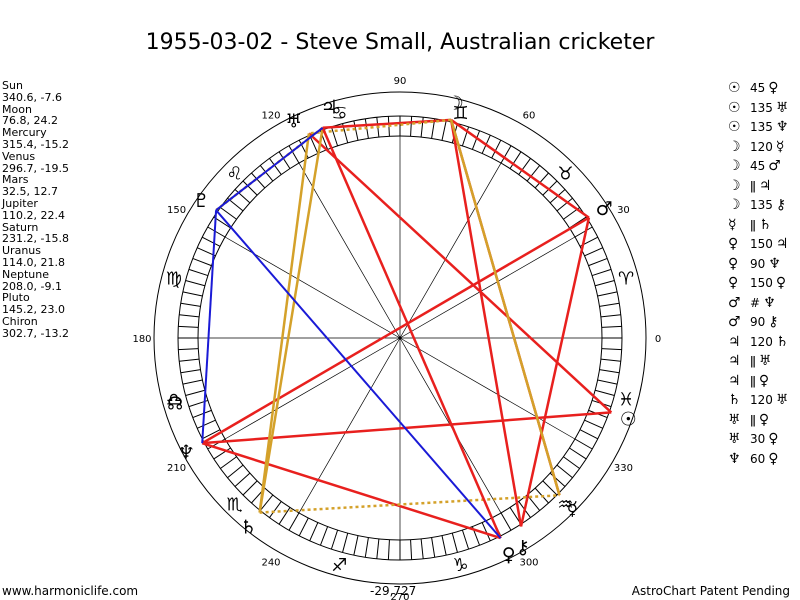 The image size is (800, 600). What do you see at coordinates (393, 591) in the screenshot?
I see `footer-value: -29,727` at bounding box center [393, 591].